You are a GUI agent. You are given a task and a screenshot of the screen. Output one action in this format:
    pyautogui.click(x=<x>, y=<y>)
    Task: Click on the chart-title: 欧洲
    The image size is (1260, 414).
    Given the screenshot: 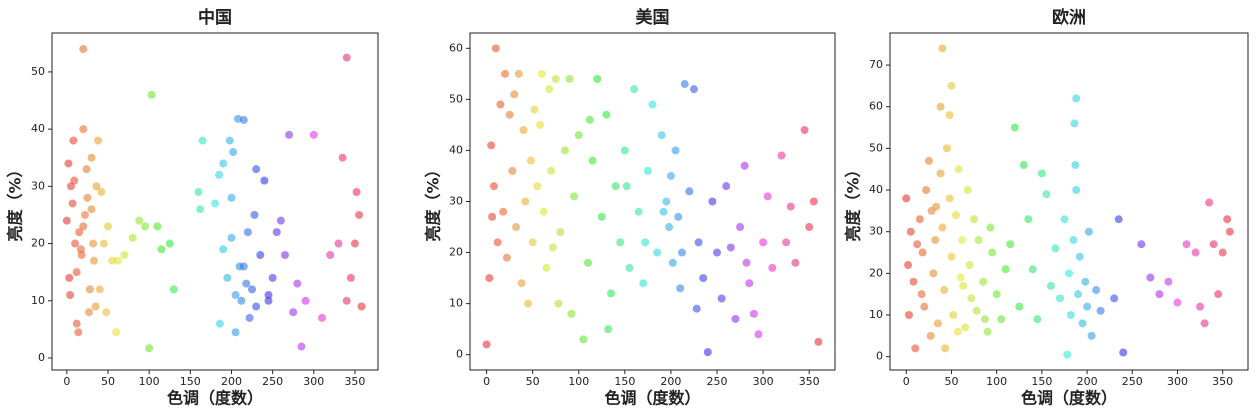 What is the action you would take?
    pyautogui.click(x=1069, y=17)
    